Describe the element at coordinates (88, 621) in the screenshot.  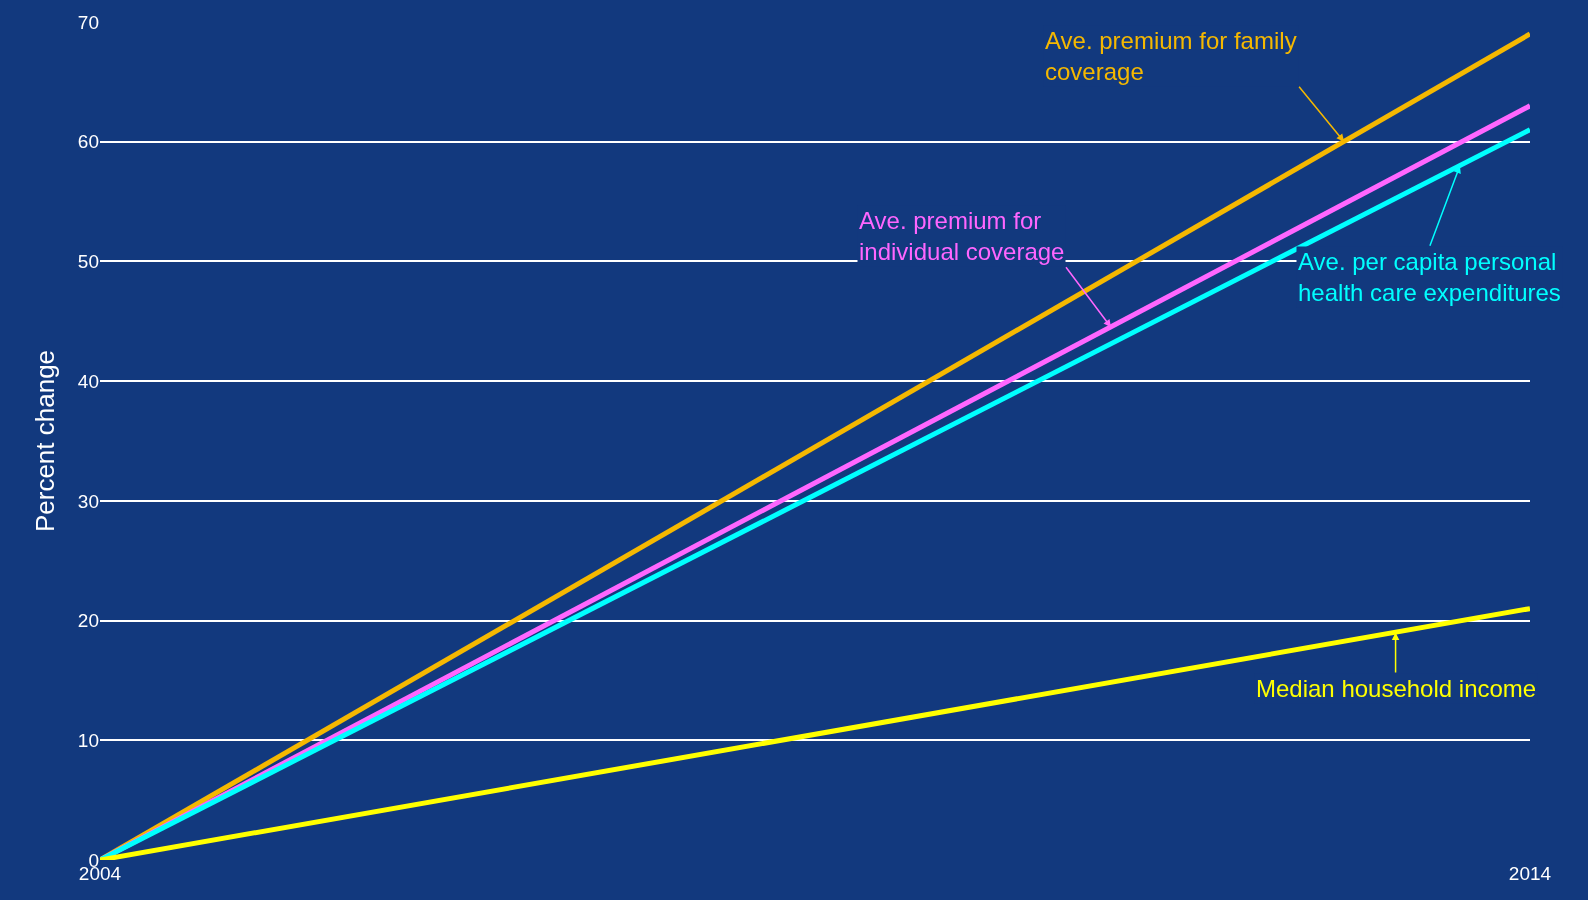
I see `y-tick-label: 20` at that location.